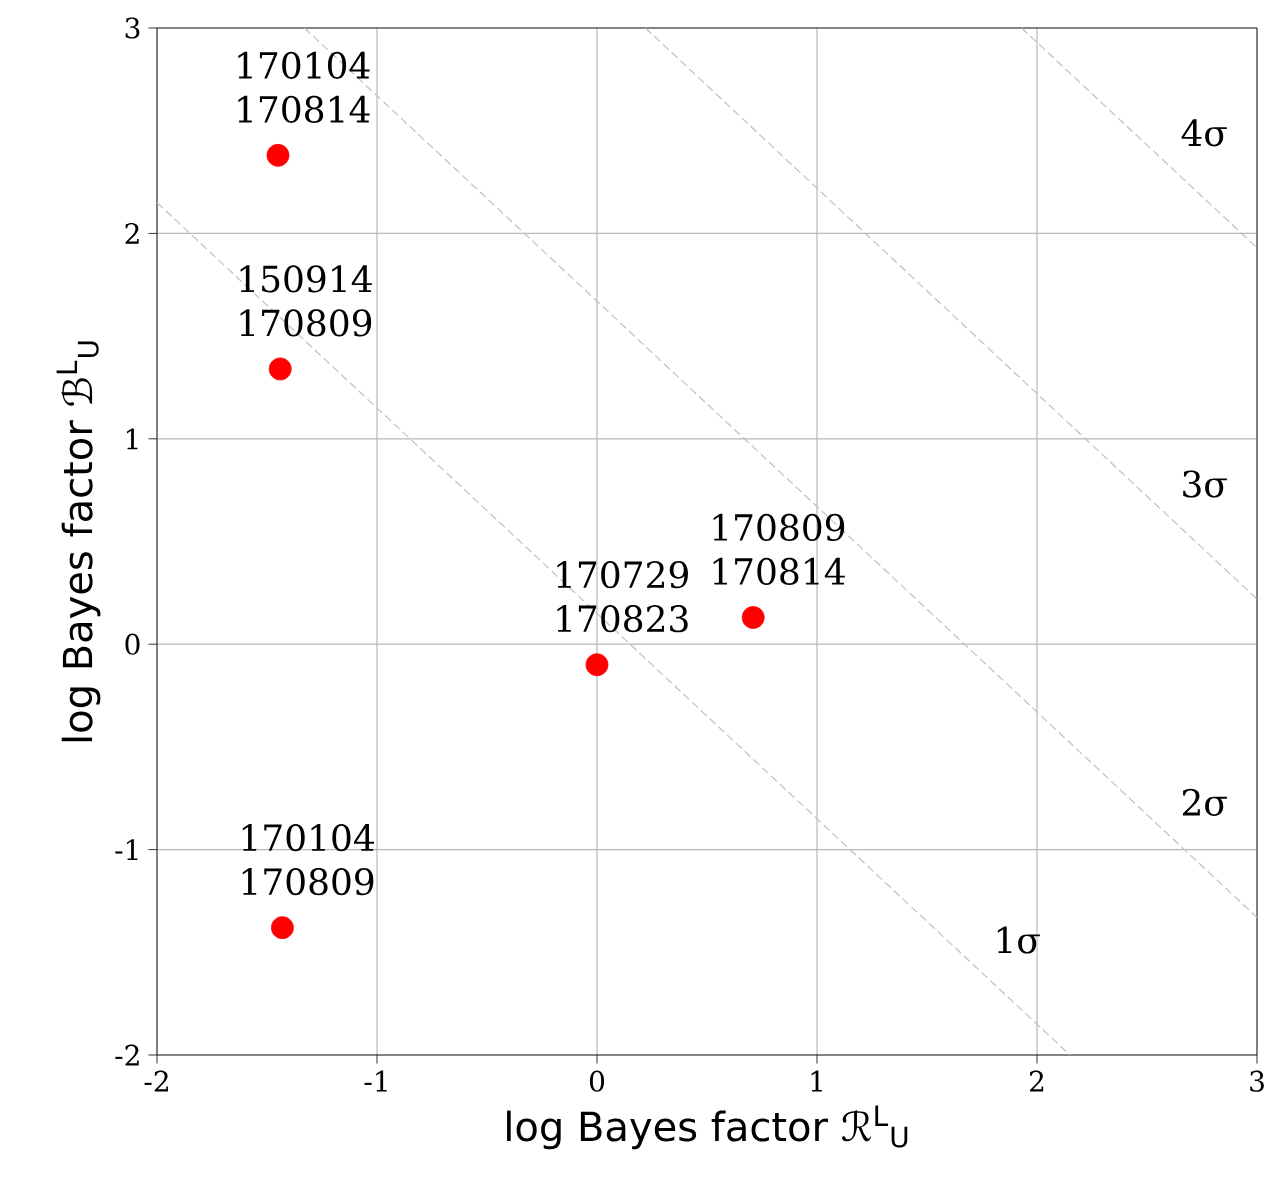 This screenshot has height=1200, width=1275. What do you see at coordinates (308, 860) in the screenshot?
I see `annotation: 170104 170809` at bounding box center [308, 860].